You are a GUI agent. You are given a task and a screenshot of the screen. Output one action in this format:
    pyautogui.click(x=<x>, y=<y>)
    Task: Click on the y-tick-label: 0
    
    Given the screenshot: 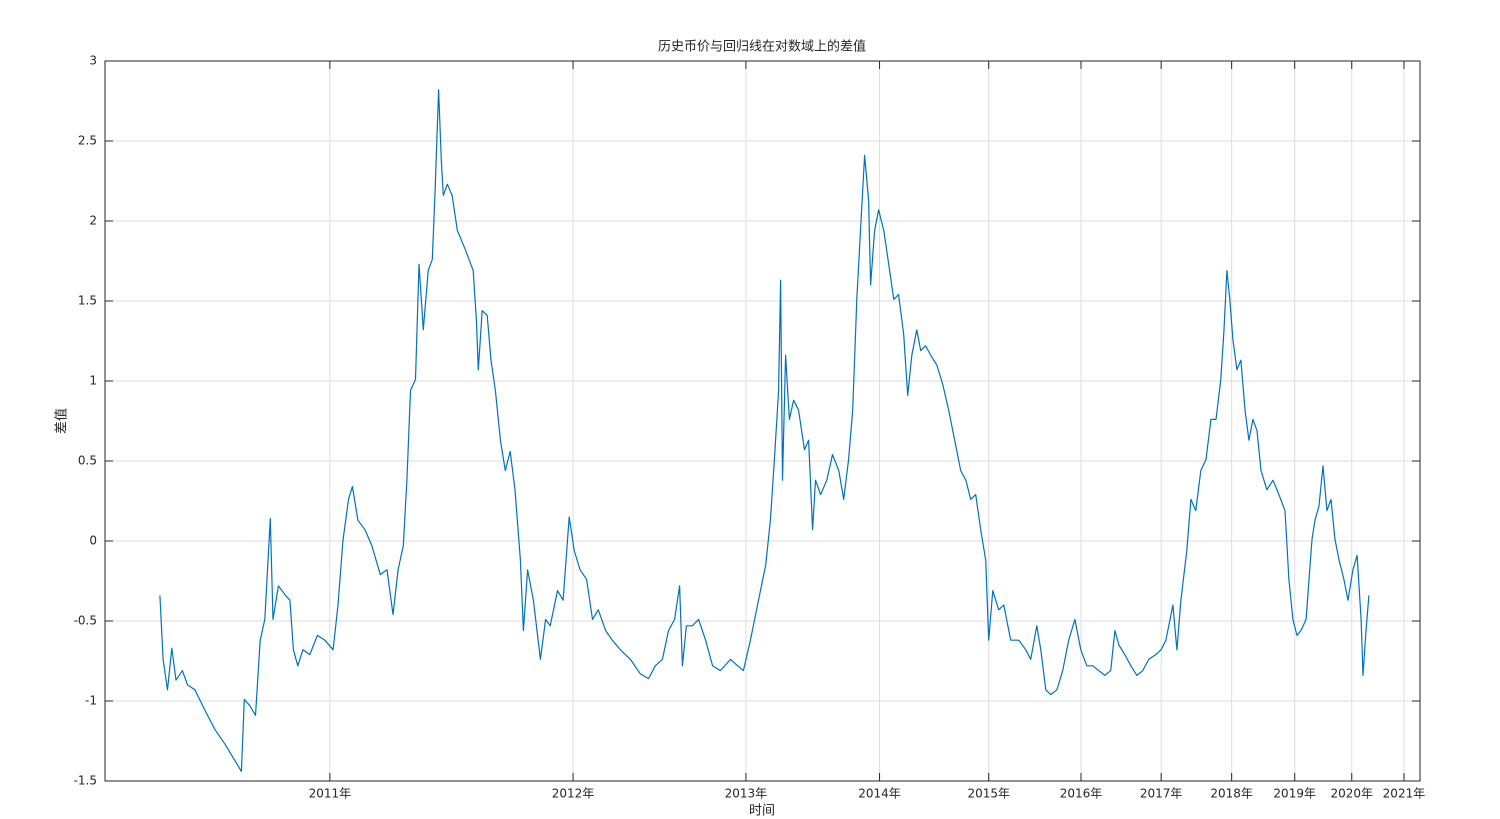 What is the action you would take?
    pyautogui.click(x=93, y=541)
    